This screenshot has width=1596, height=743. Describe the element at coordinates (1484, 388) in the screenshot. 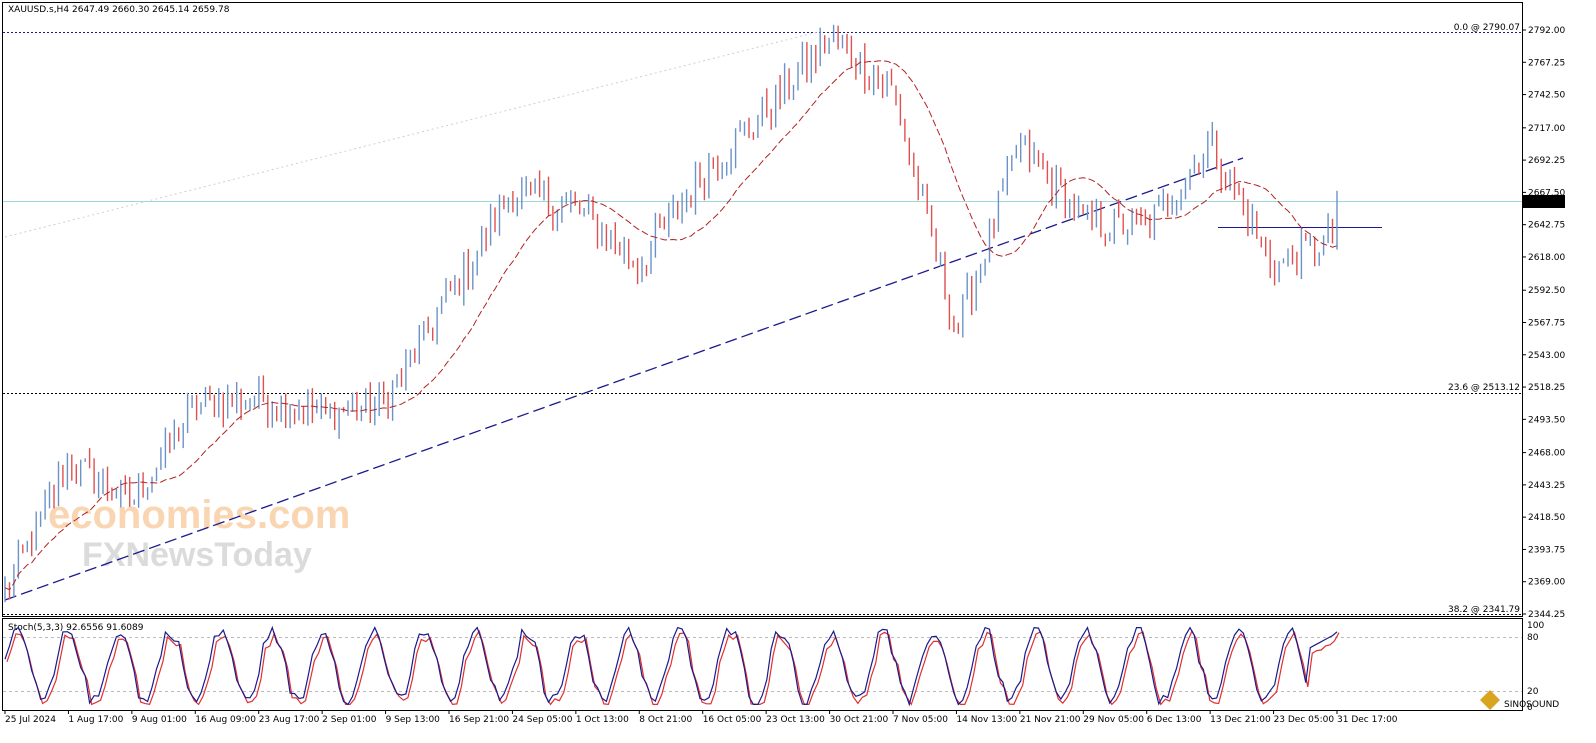

I see `fib-label-23-6: 23.6 @ 2513.12` at that location.